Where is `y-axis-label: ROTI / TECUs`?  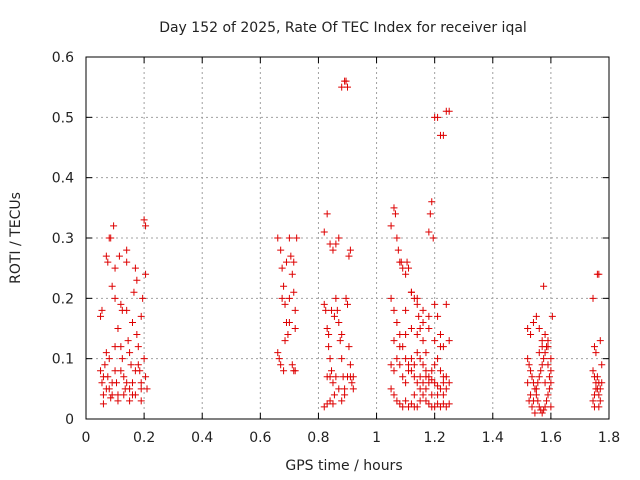 y-axis-label: ROTI / TECUs is located at coordinates (16, 238).